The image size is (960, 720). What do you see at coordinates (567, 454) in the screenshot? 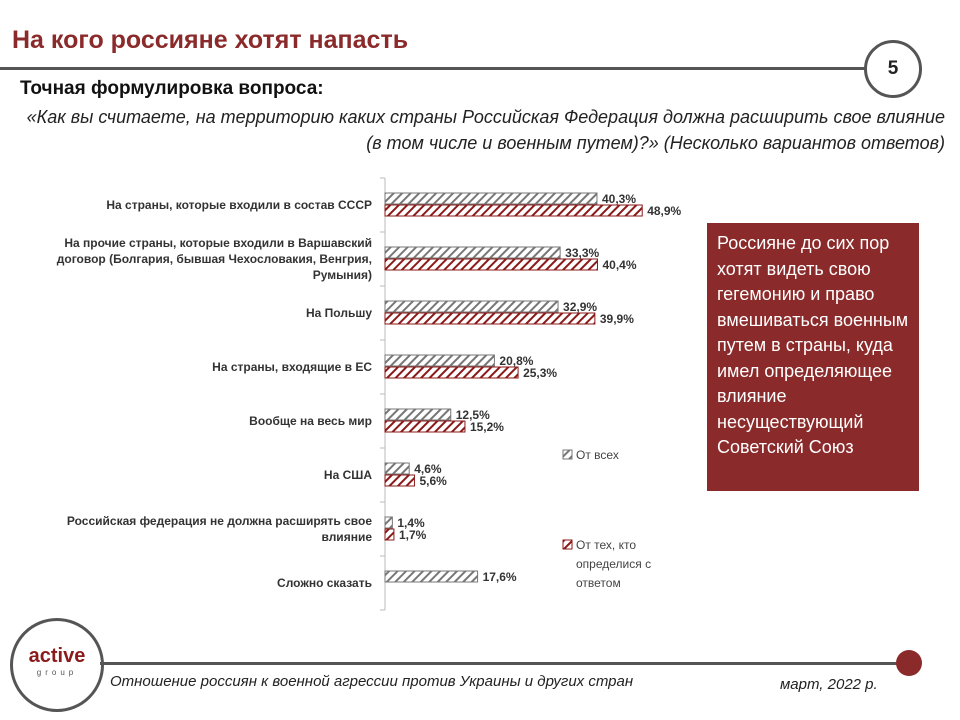
I see `legend-swatch-all` at bounding box center [567, 454].